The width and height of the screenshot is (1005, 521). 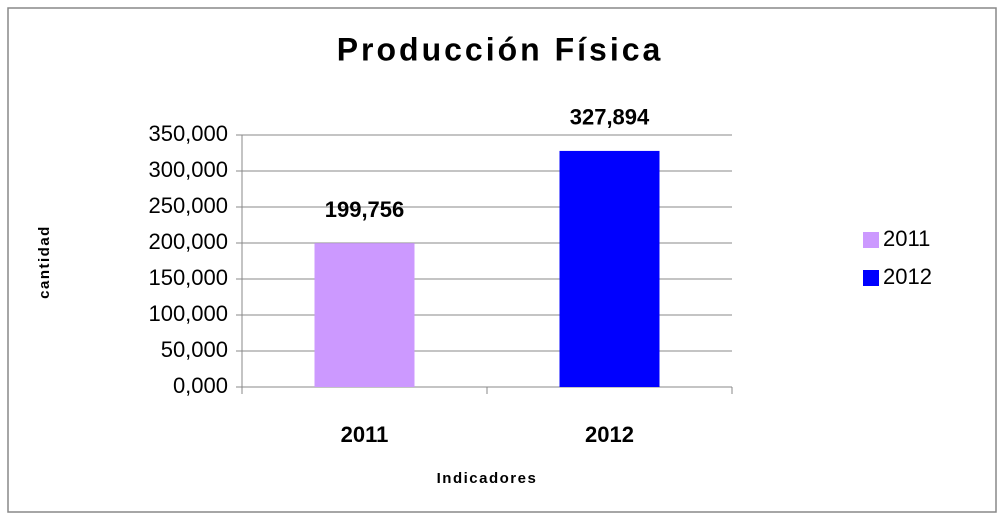 I want to click on y-tick-label: 200,000, so click(x=188, y=241).